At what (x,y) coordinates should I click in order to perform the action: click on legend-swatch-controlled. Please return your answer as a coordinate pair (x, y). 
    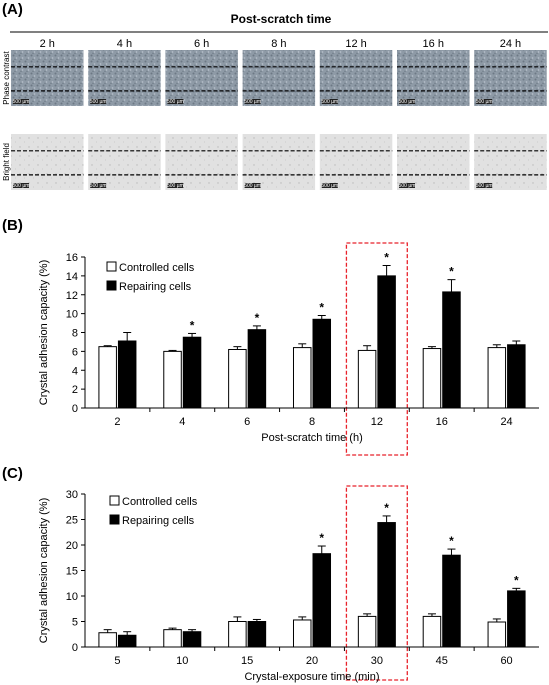
    Looking at the image, I should click on (111, 266).